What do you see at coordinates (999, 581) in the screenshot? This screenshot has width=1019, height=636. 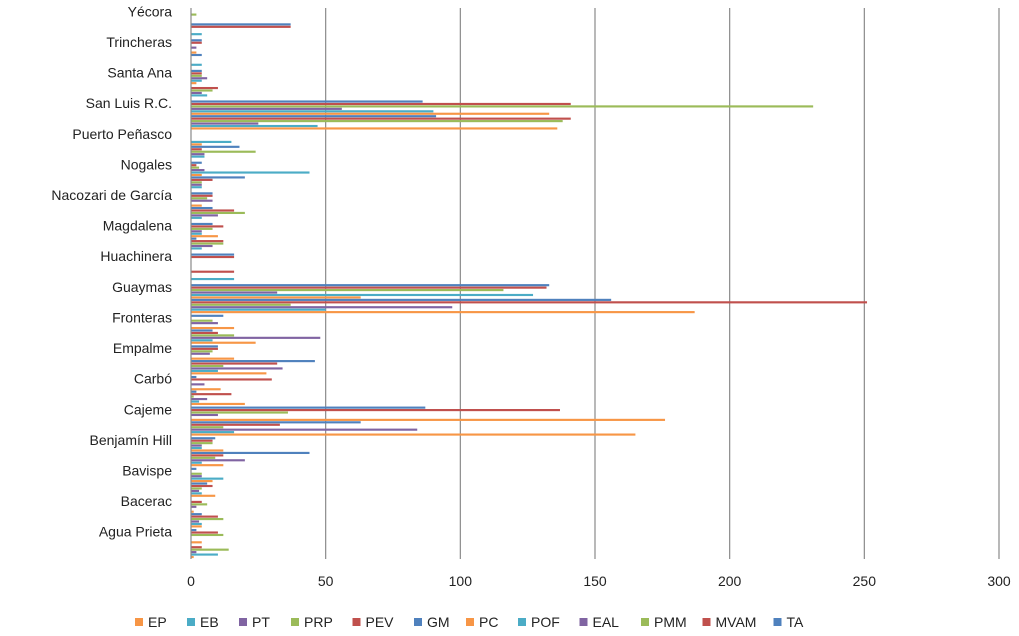 I see `x-tick-label-300: 300` at bounding box center [999, 581].